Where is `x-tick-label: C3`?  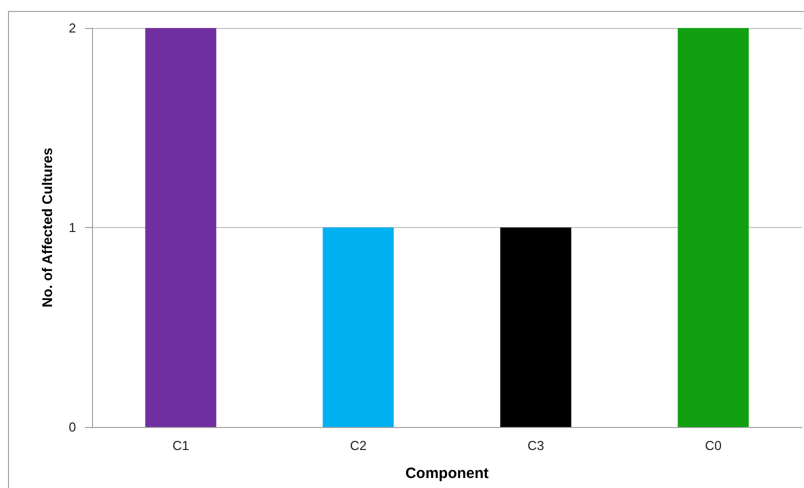 x-tick-label: C3 is located at coordinates (535, 445).